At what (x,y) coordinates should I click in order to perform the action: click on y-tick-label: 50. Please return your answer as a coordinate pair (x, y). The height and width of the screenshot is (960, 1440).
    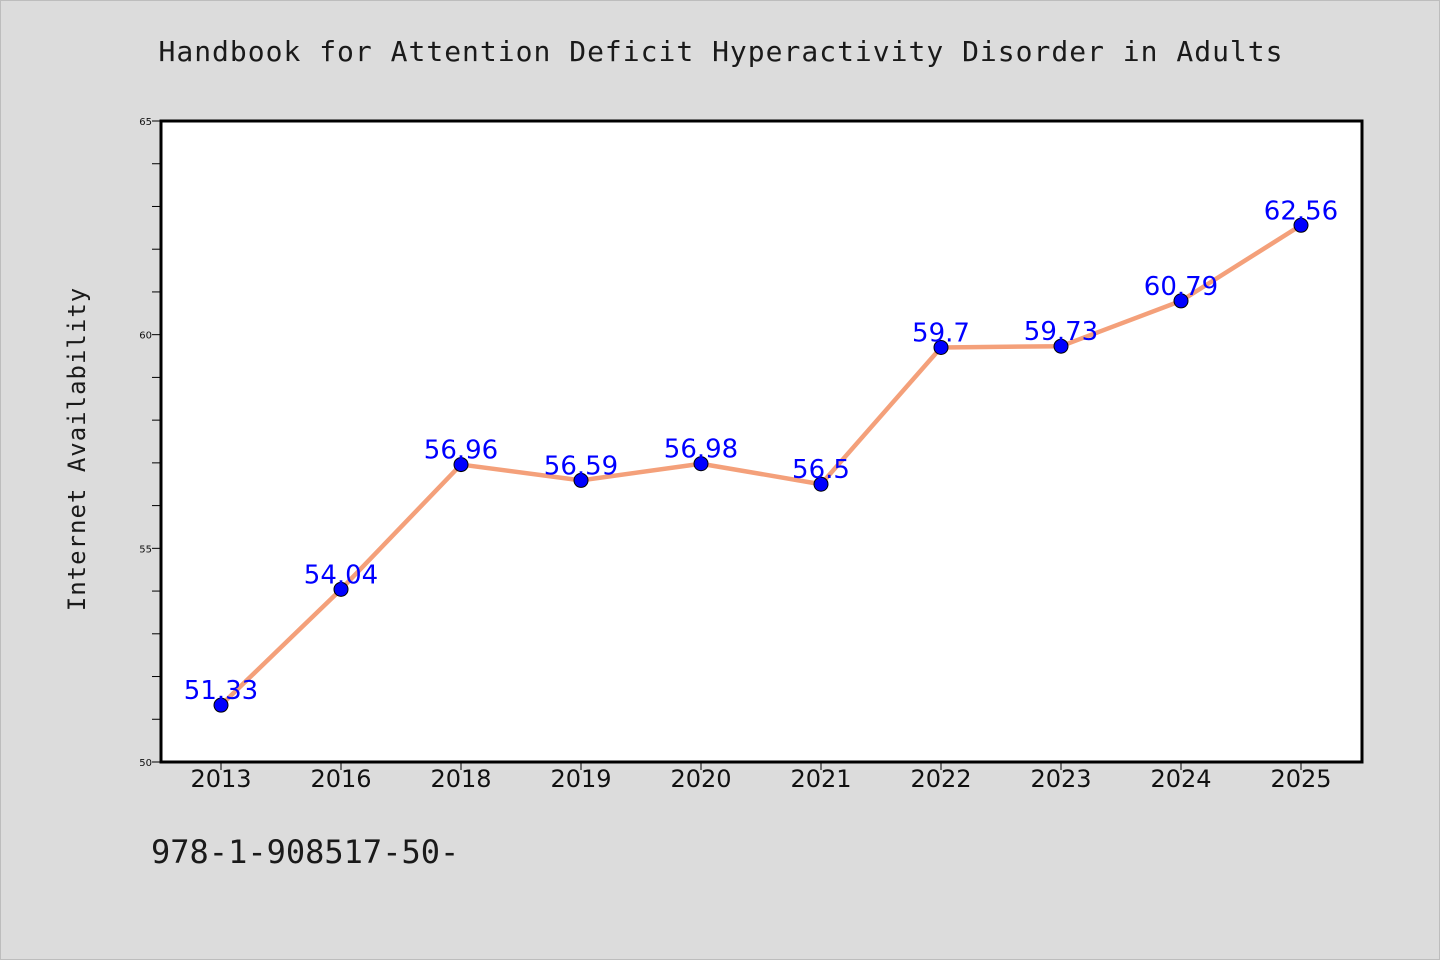
    Looking at the image, I should click on (145, 763).